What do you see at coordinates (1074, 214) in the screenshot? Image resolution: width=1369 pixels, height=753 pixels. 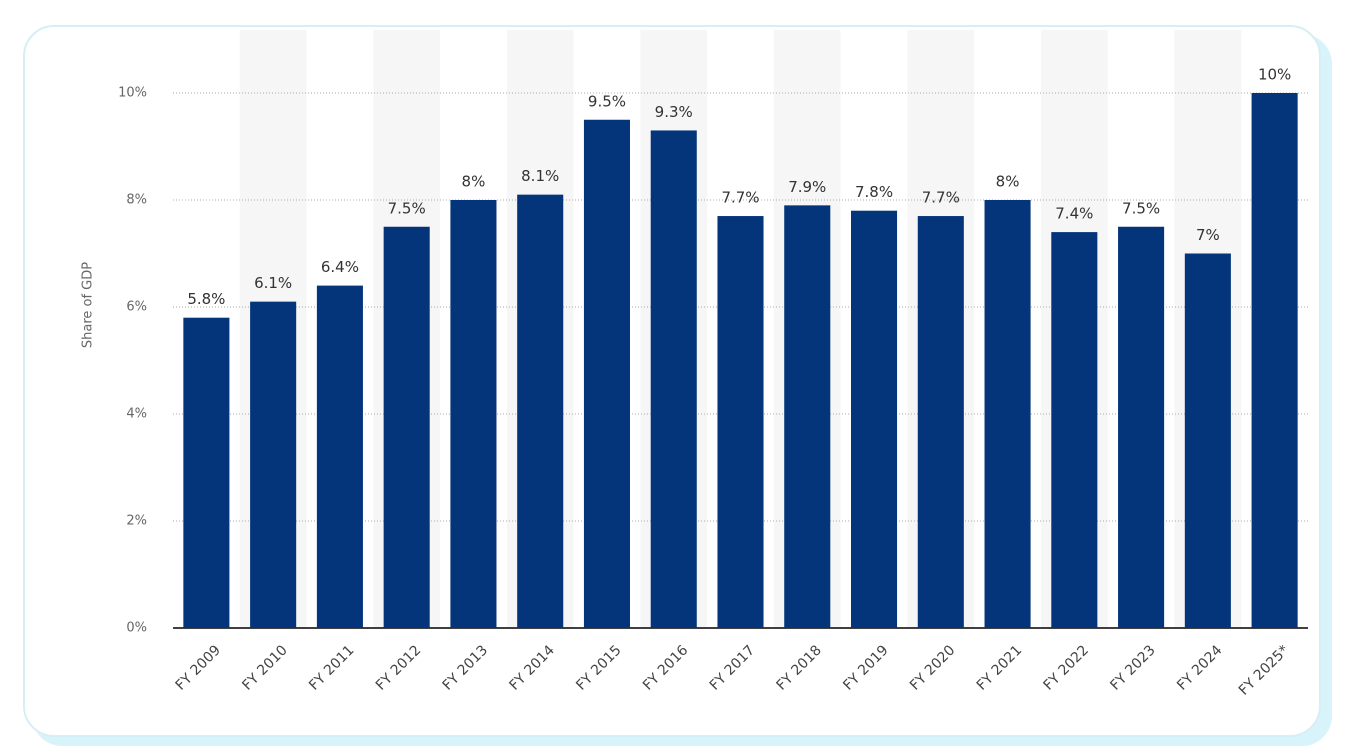 I see `value-label: 7.4%` at bounding box center [1074, 214].